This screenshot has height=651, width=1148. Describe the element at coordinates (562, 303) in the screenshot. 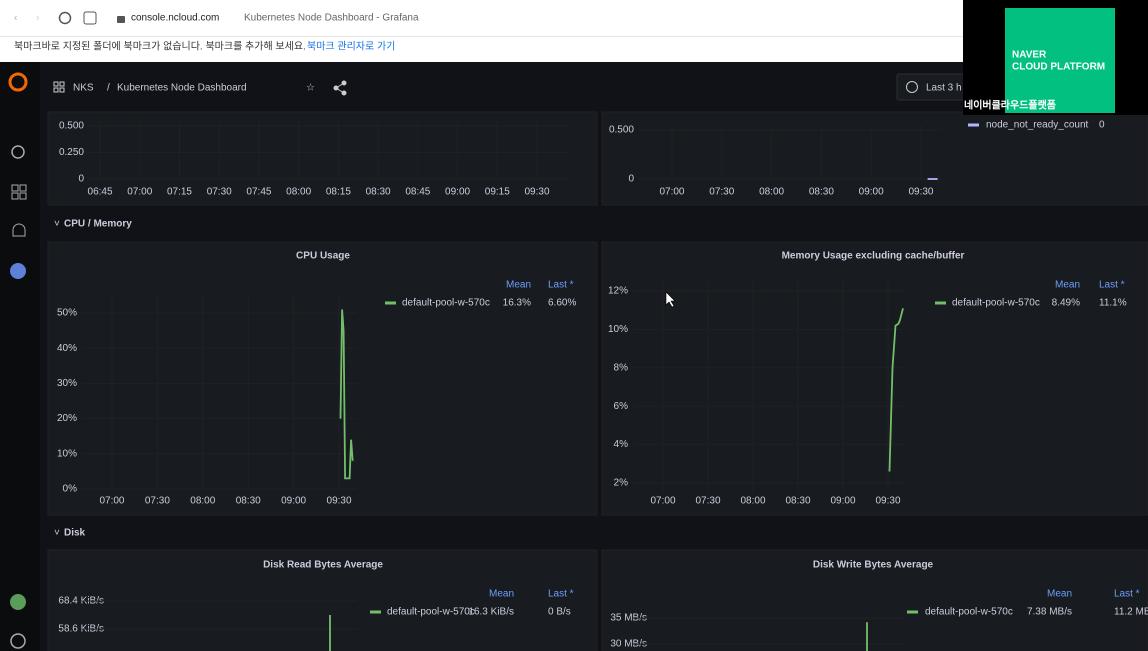

I see `legend-last: 6.60%` at that location.